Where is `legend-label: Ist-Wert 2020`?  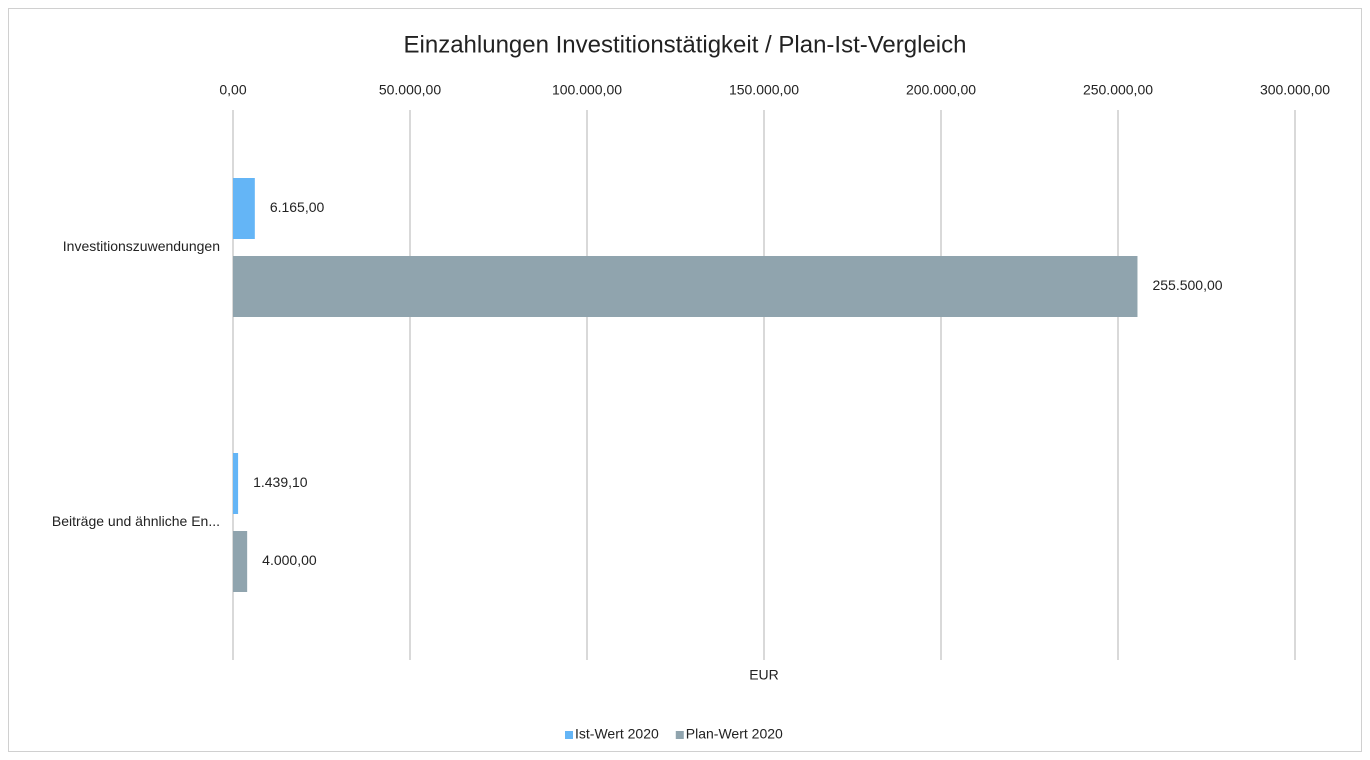 legend-label: Ist-Wert 2020 is located at coordinates (617, 734).